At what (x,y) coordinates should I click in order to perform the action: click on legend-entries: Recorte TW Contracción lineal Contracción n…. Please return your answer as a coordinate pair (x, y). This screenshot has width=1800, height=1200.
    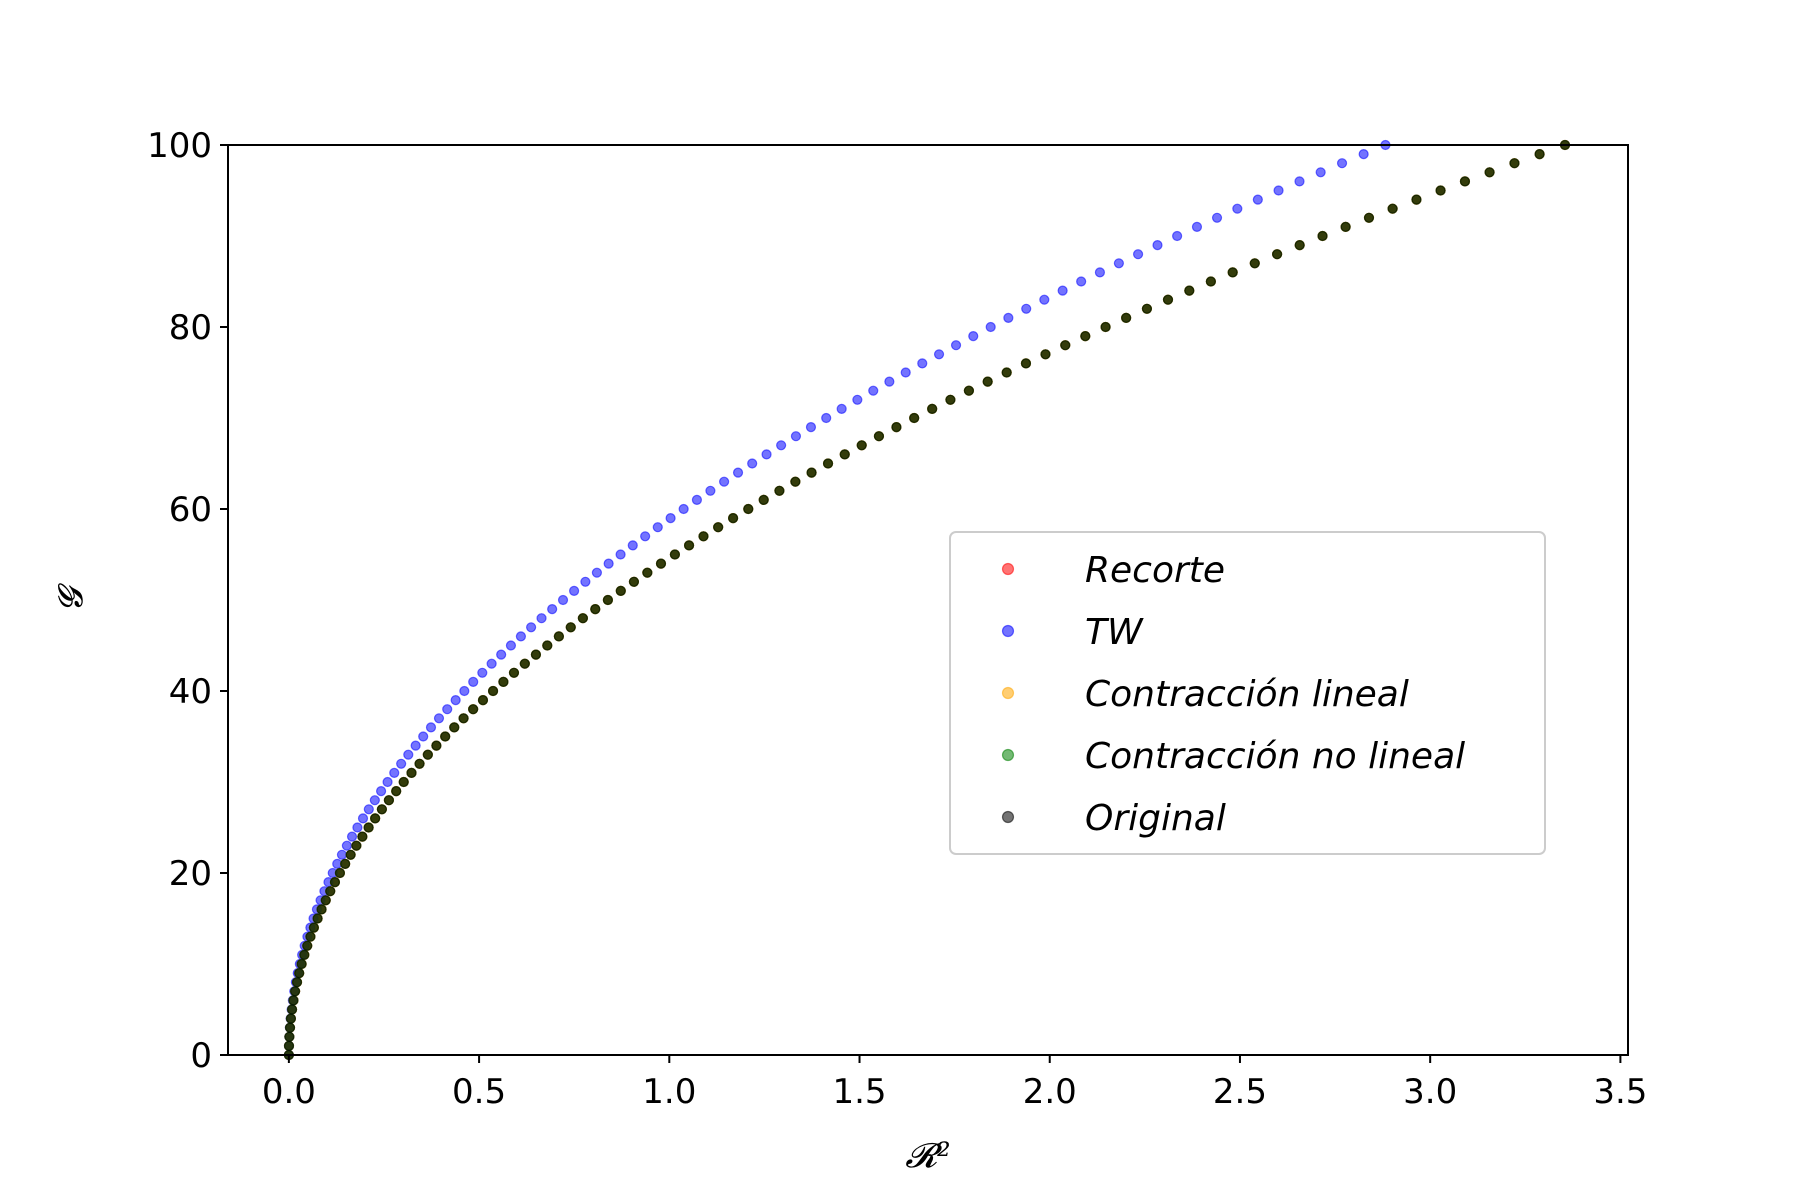
    Looking at the image, I should click on (1233, 694).